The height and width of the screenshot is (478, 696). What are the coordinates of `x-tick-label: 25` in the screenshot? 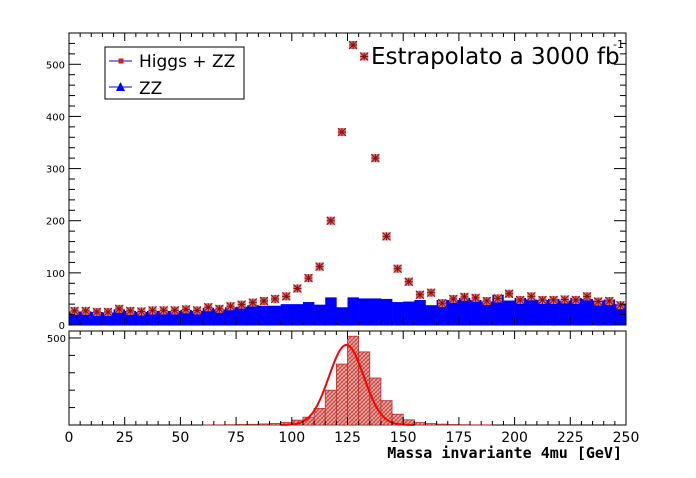 It's located at (125, 438).